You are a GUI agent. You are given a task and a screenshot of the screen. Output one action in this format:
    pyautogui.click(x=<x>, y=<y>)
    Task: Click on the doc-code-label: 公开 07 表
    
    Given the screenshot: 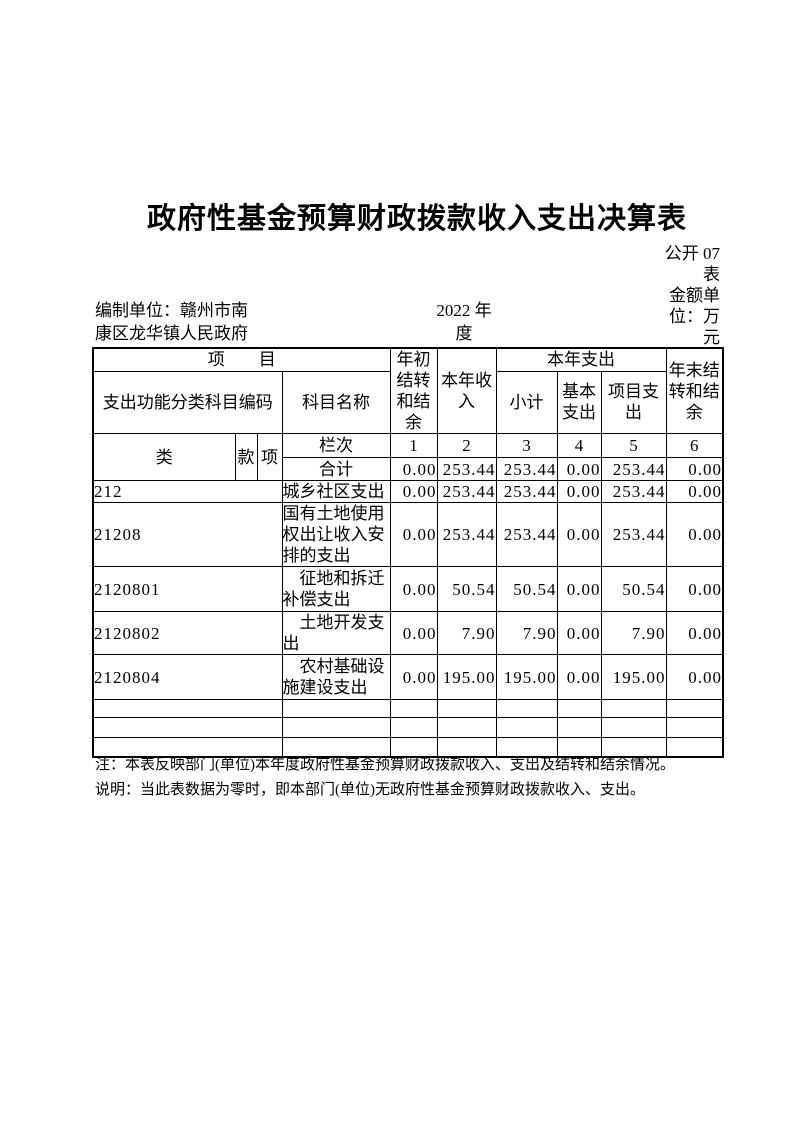 What is the action you would take?
    pyautogui.click(x=692, y=264)
    